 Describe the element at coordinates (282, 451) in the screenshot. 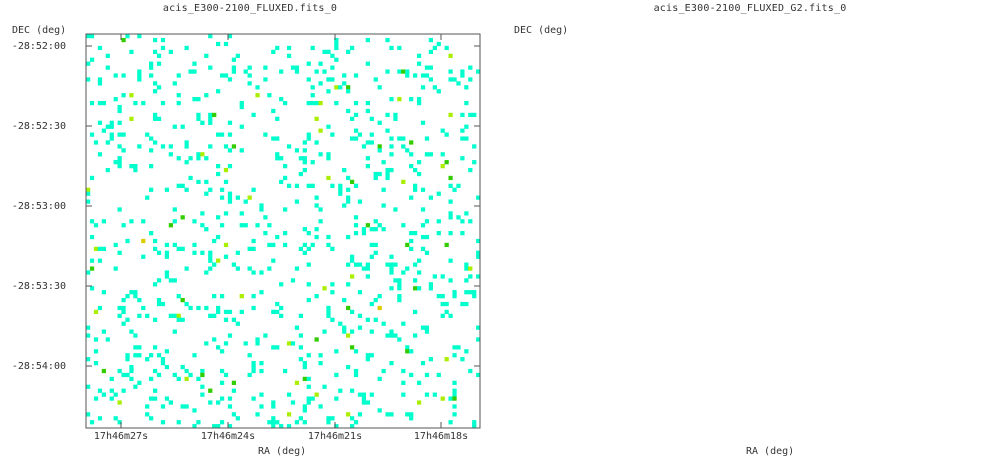

I see `left-x-axis-label: RA (deg)` at that location.